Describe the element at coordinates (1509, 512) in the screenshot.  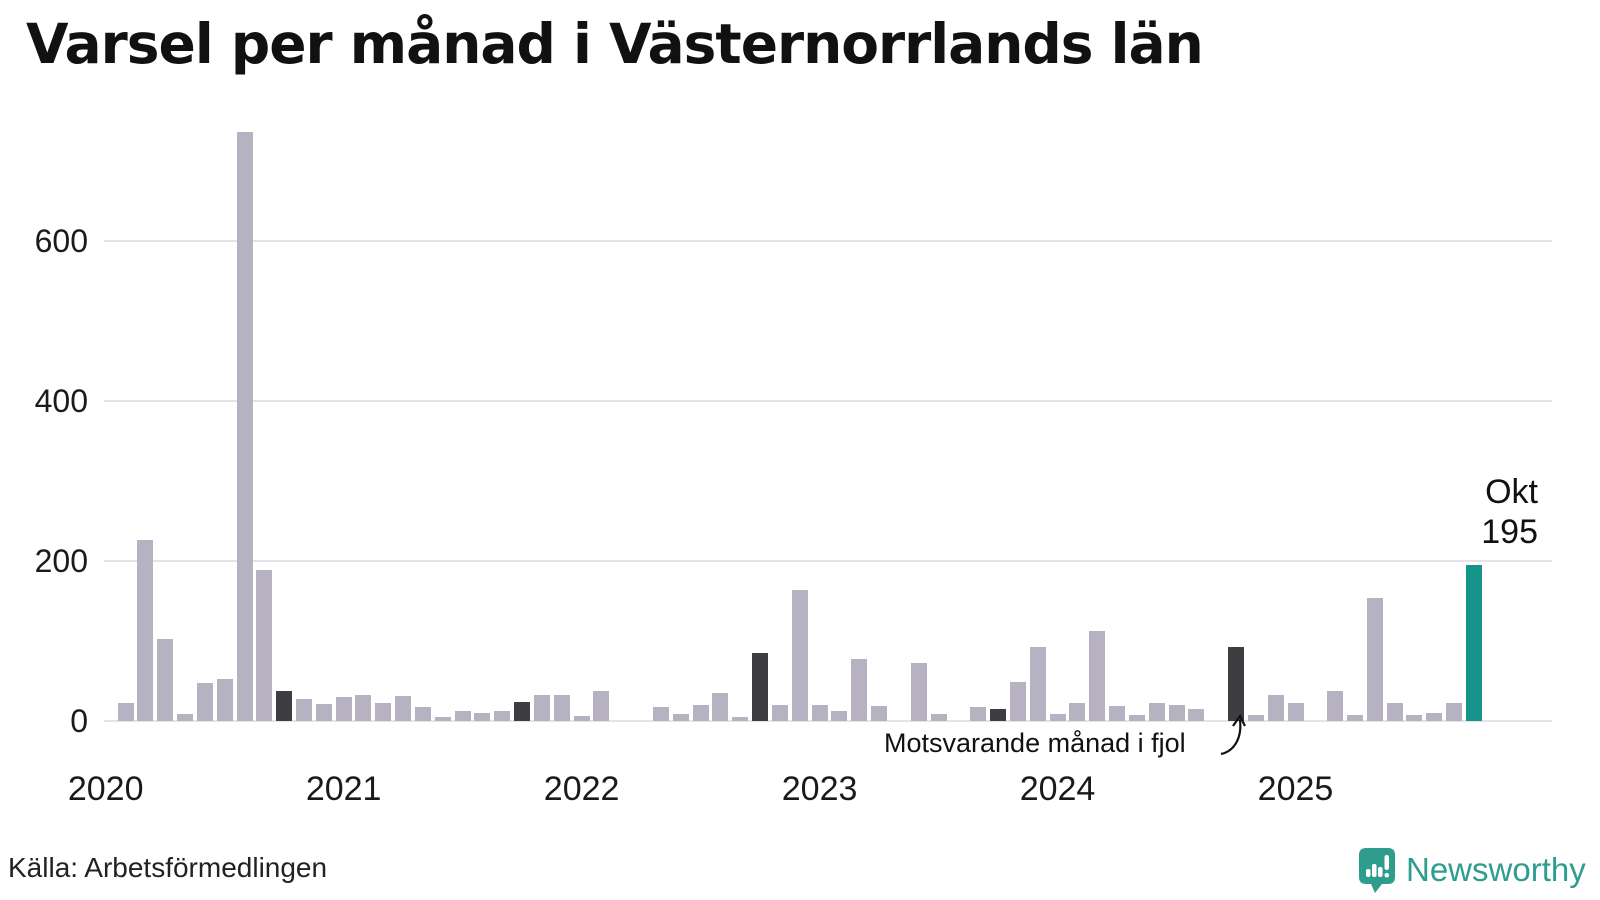
I see `current-bar-label: Okt 195` at that location.